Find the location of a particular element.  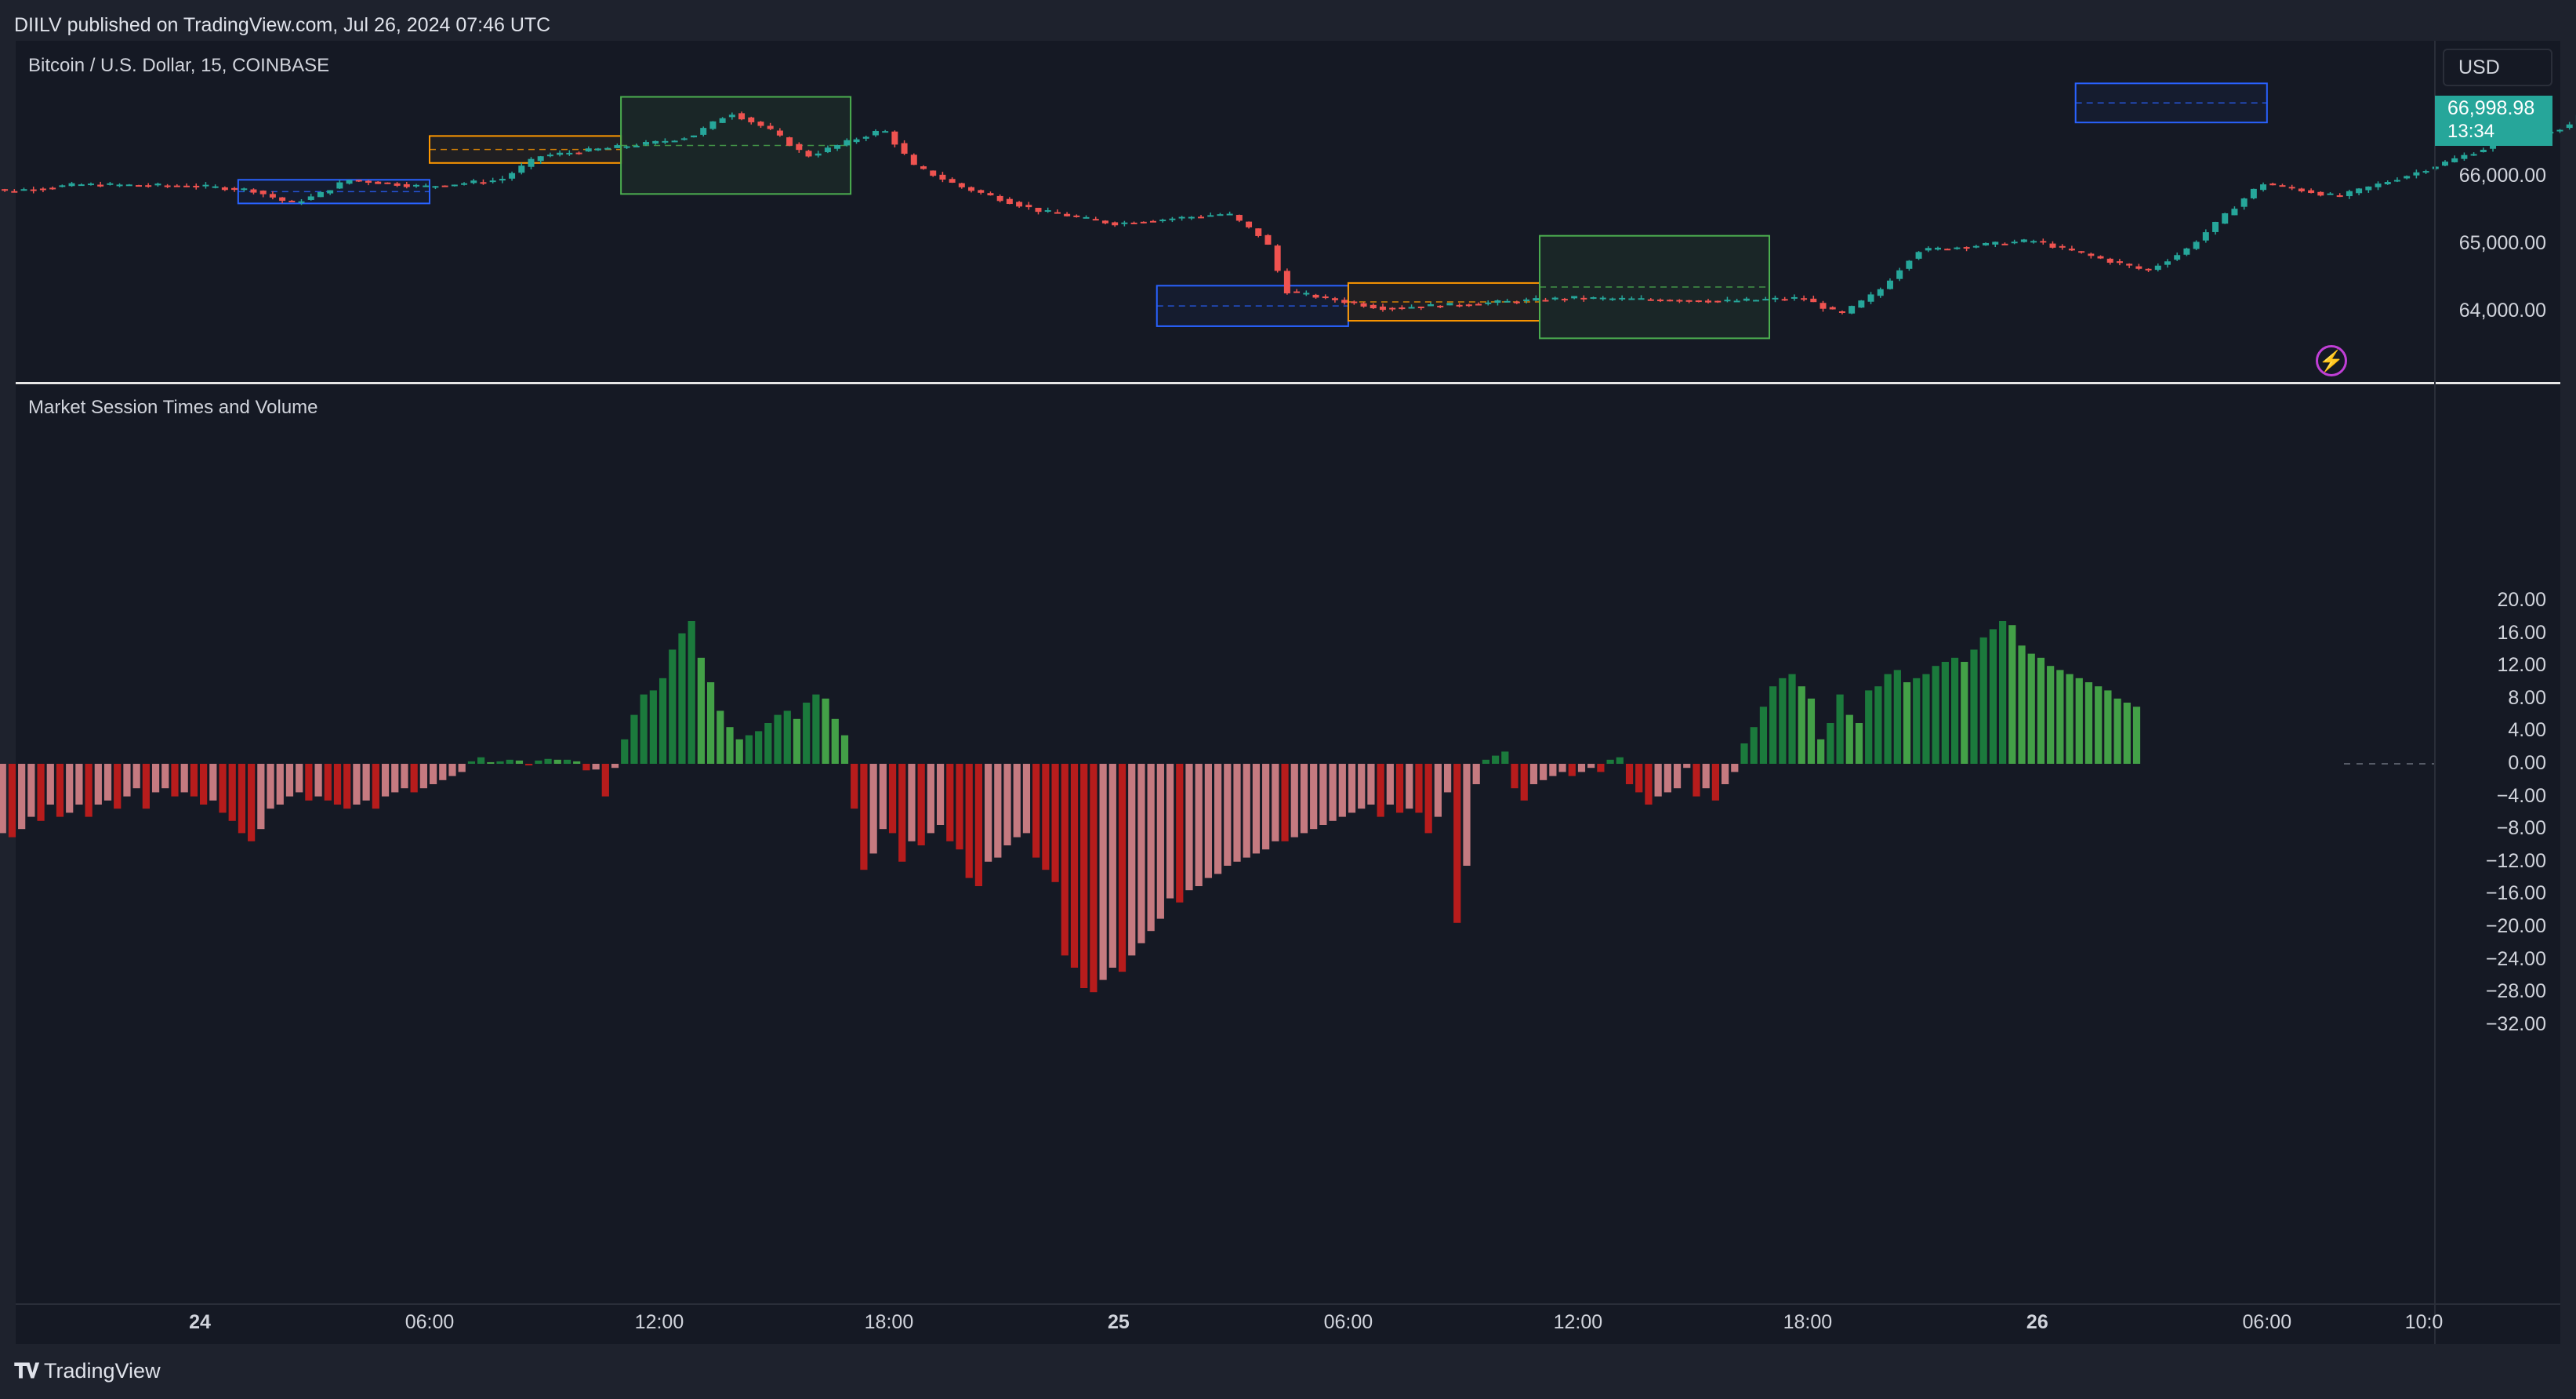

indicator-legend: Market Session Times and Volume is located at coordinates (173, 407).